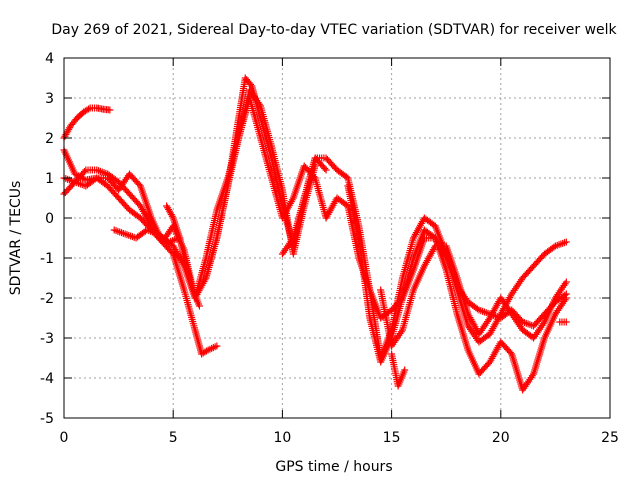 This screenshot has height=480, width=640. Describe the element at coordinates (47, 419) in the screenshot. I see `y-tick-label: -5` at that location.